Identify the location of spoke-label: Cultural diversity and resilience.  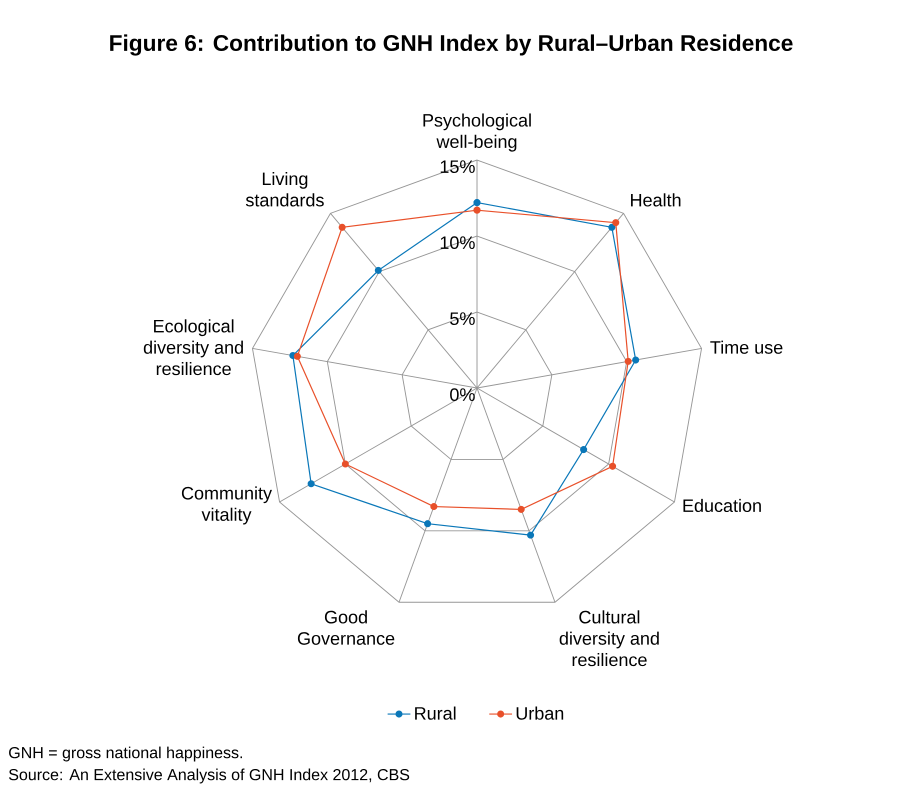
(609, 638).